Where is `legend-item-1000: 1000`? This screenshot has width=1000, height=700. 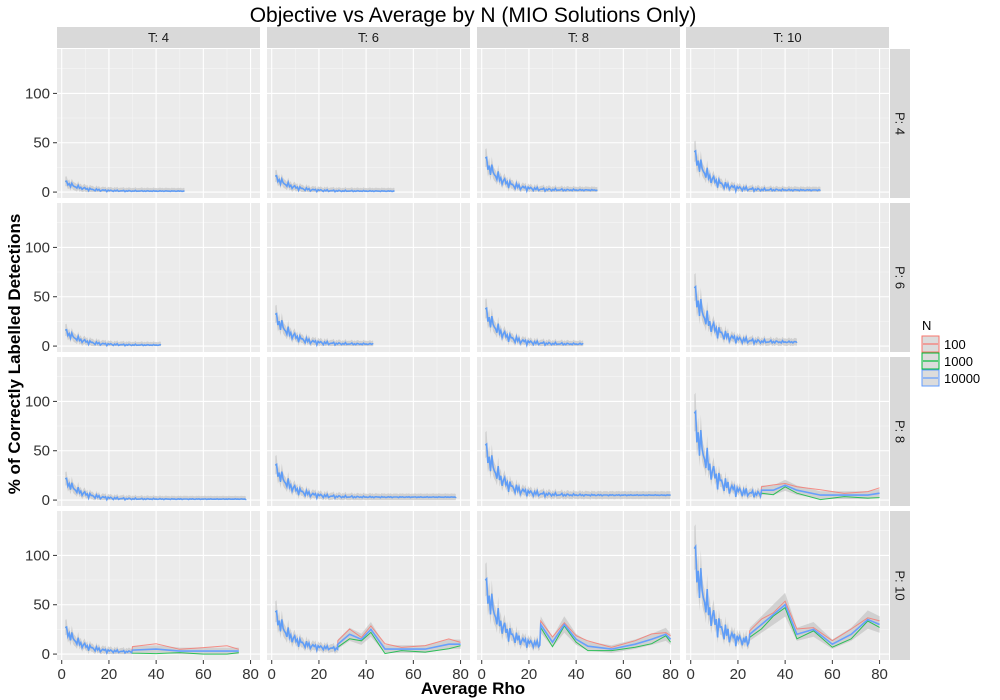 legend-item-1000: 1000 is located at coordinates (947, 361).